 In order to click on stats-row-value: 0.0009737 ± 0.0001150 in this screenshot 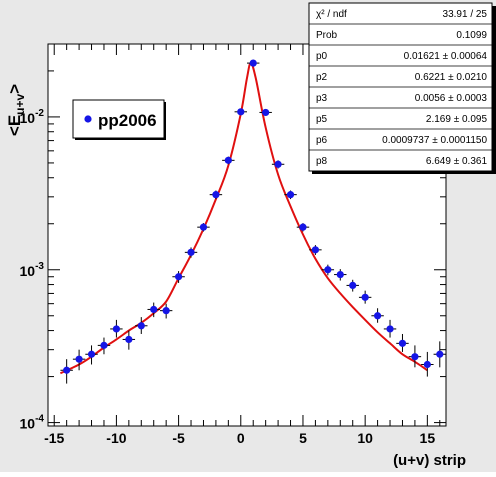, I will do `click(434, 140)`.